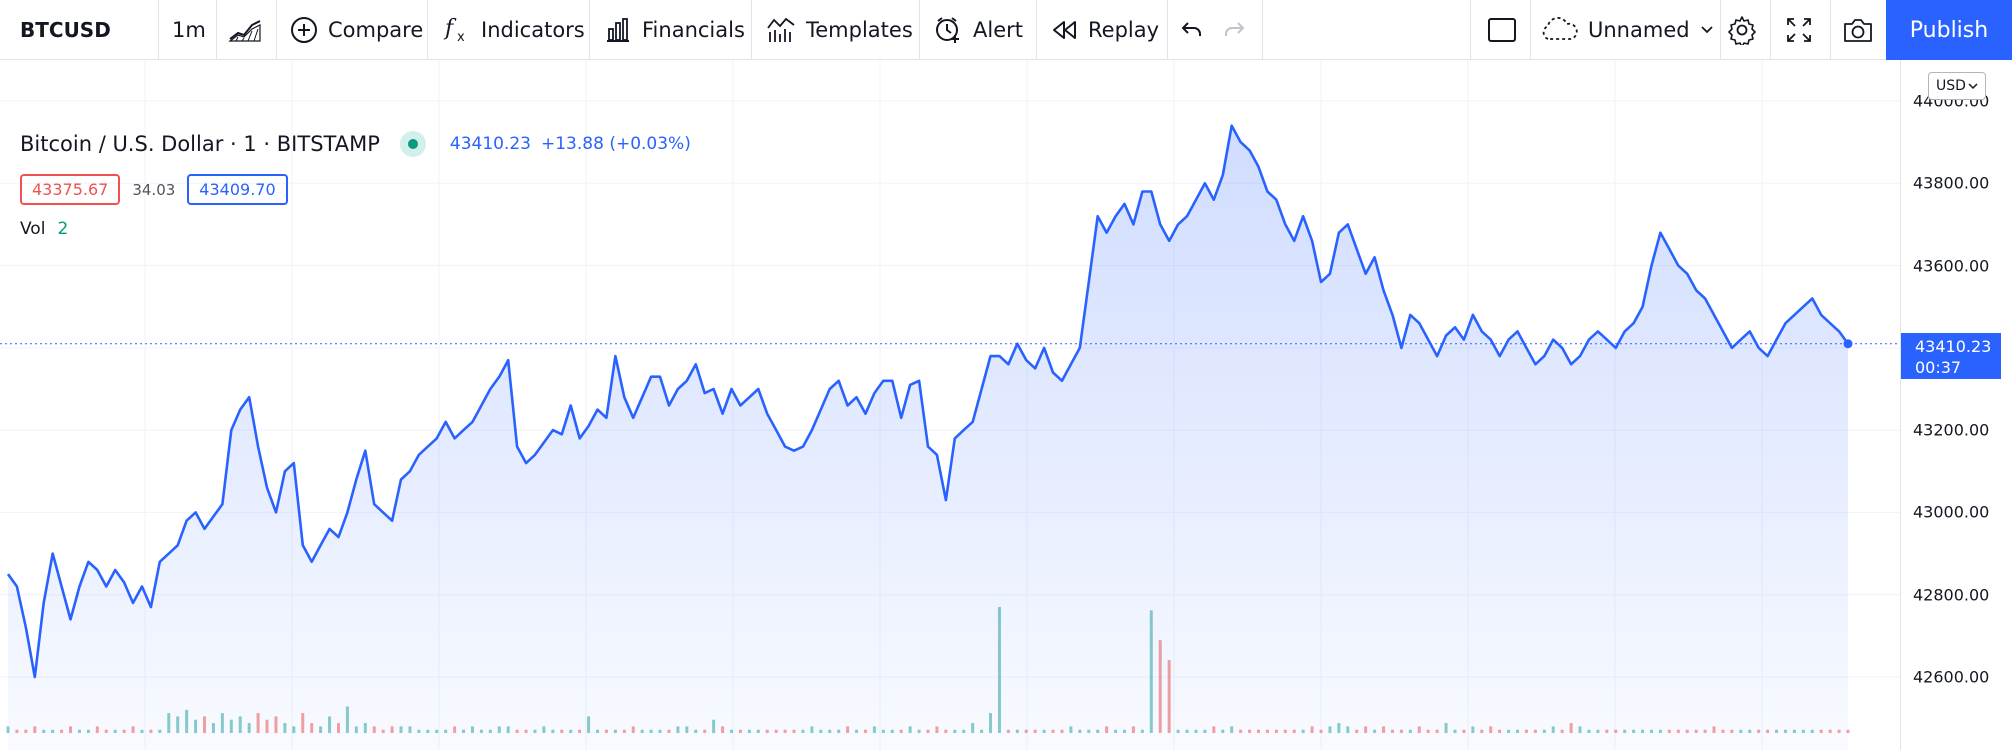  I want to click on square-icon, so click(1502, 30).